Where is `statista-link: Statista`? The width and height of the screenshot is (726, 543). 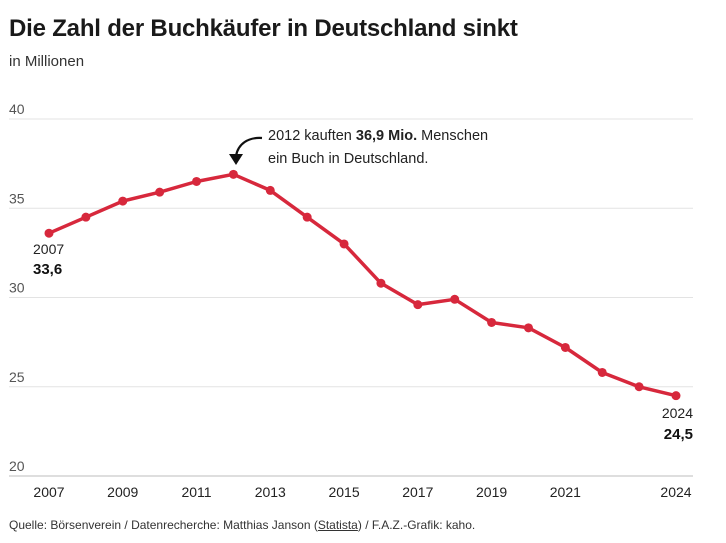 statista-link: Statista is located at coordinates (337, 525).